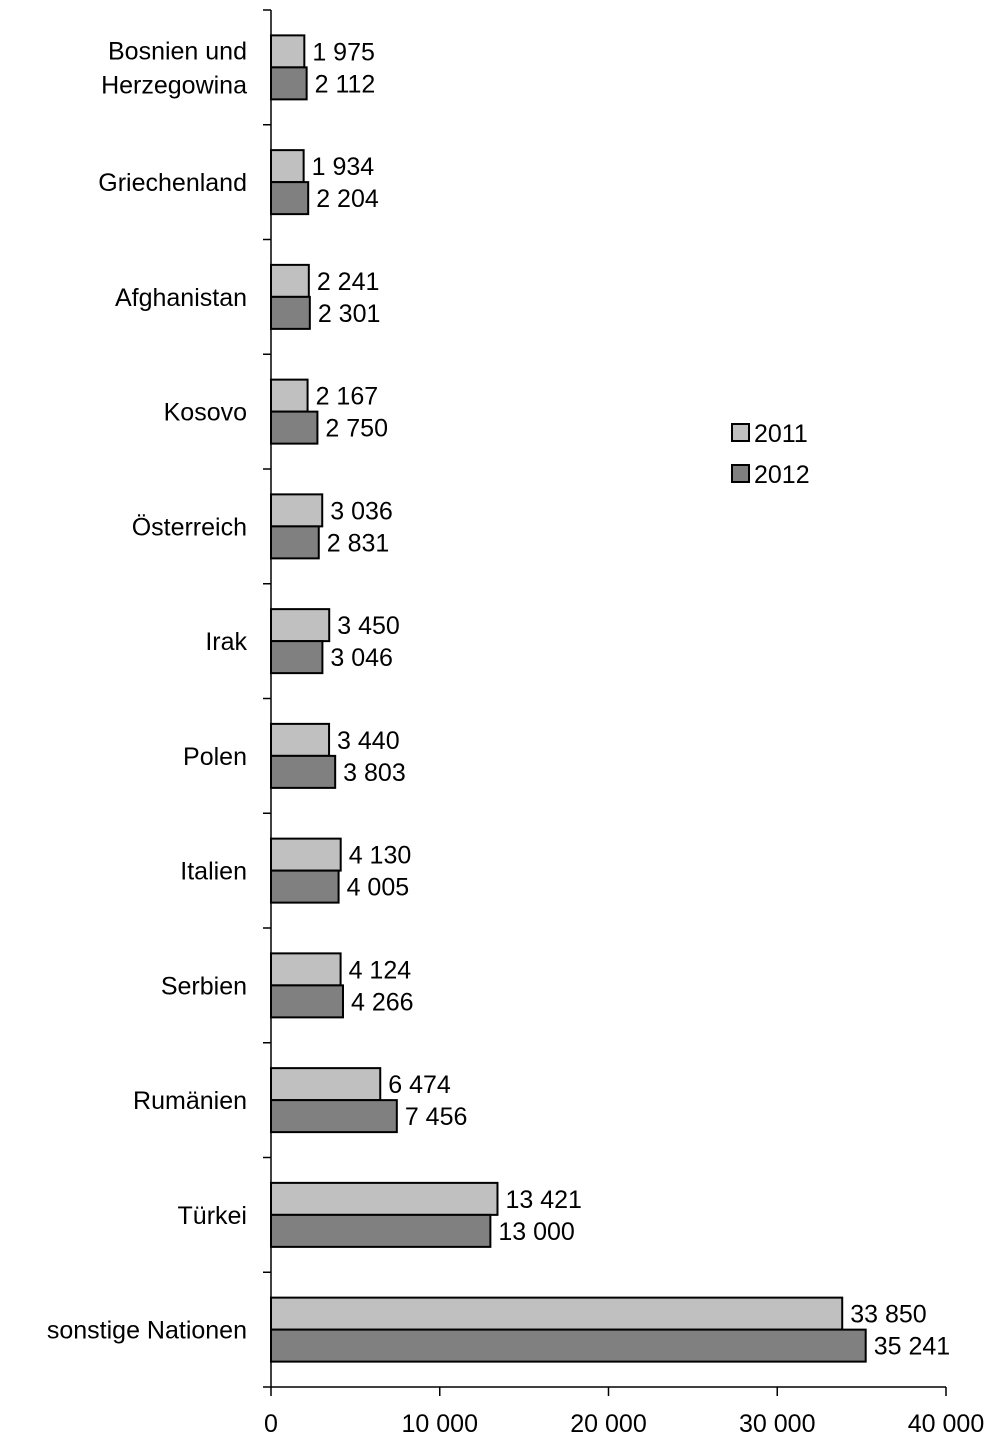 The height and width of the screenshot is (1445, 998). Describe the element at coordinates (608, 1424) in the screenshot. I see `x-tick-label-2: 20 000` at that location.